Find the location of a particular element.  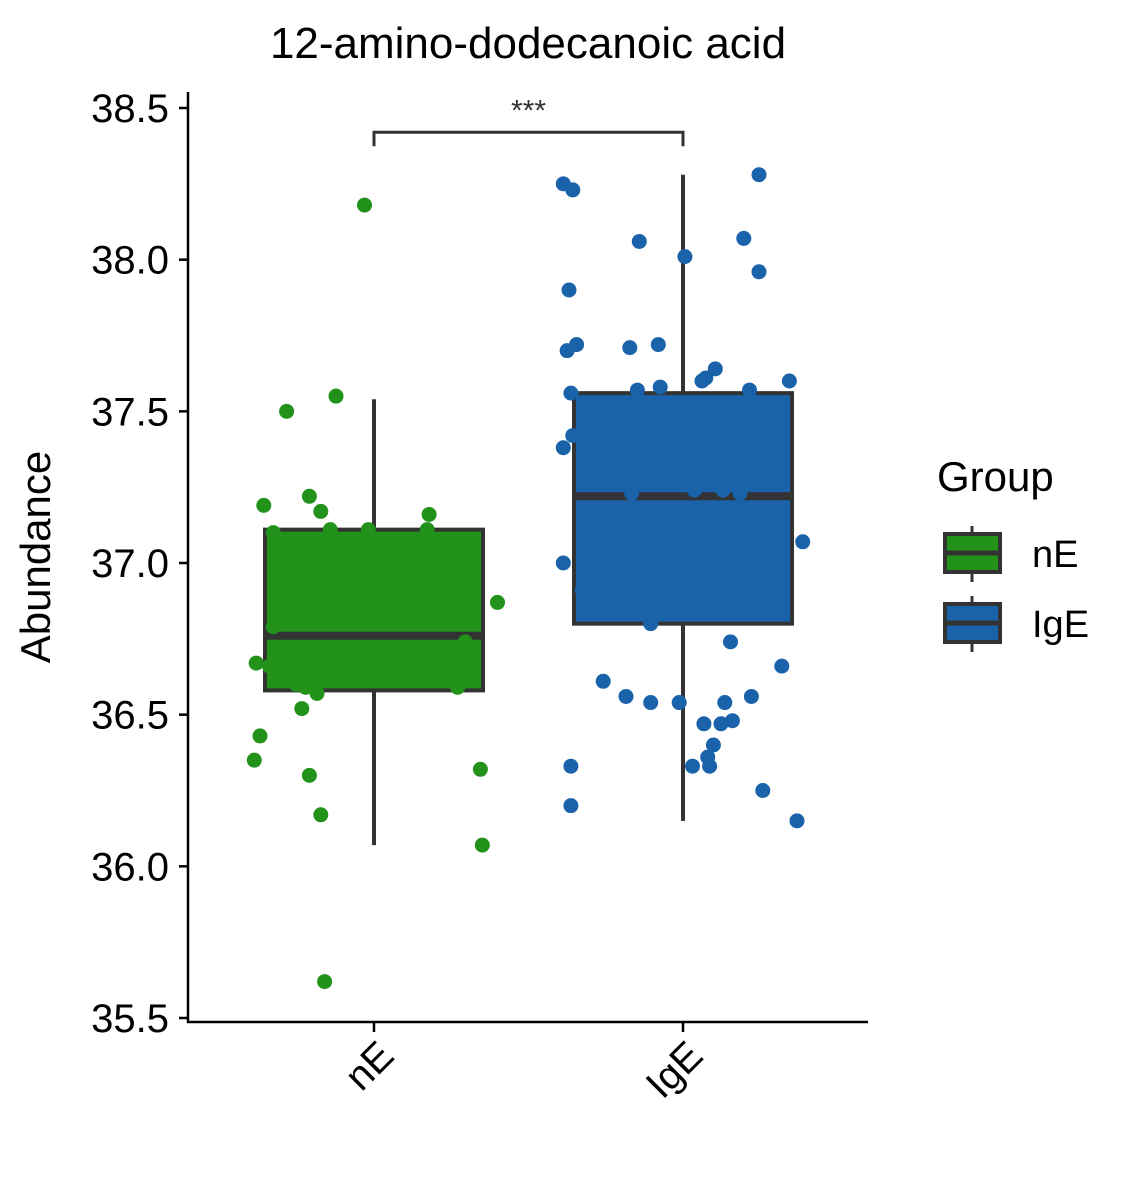

legend-label-IgE: IgE is located at coordinates (1060, 625).